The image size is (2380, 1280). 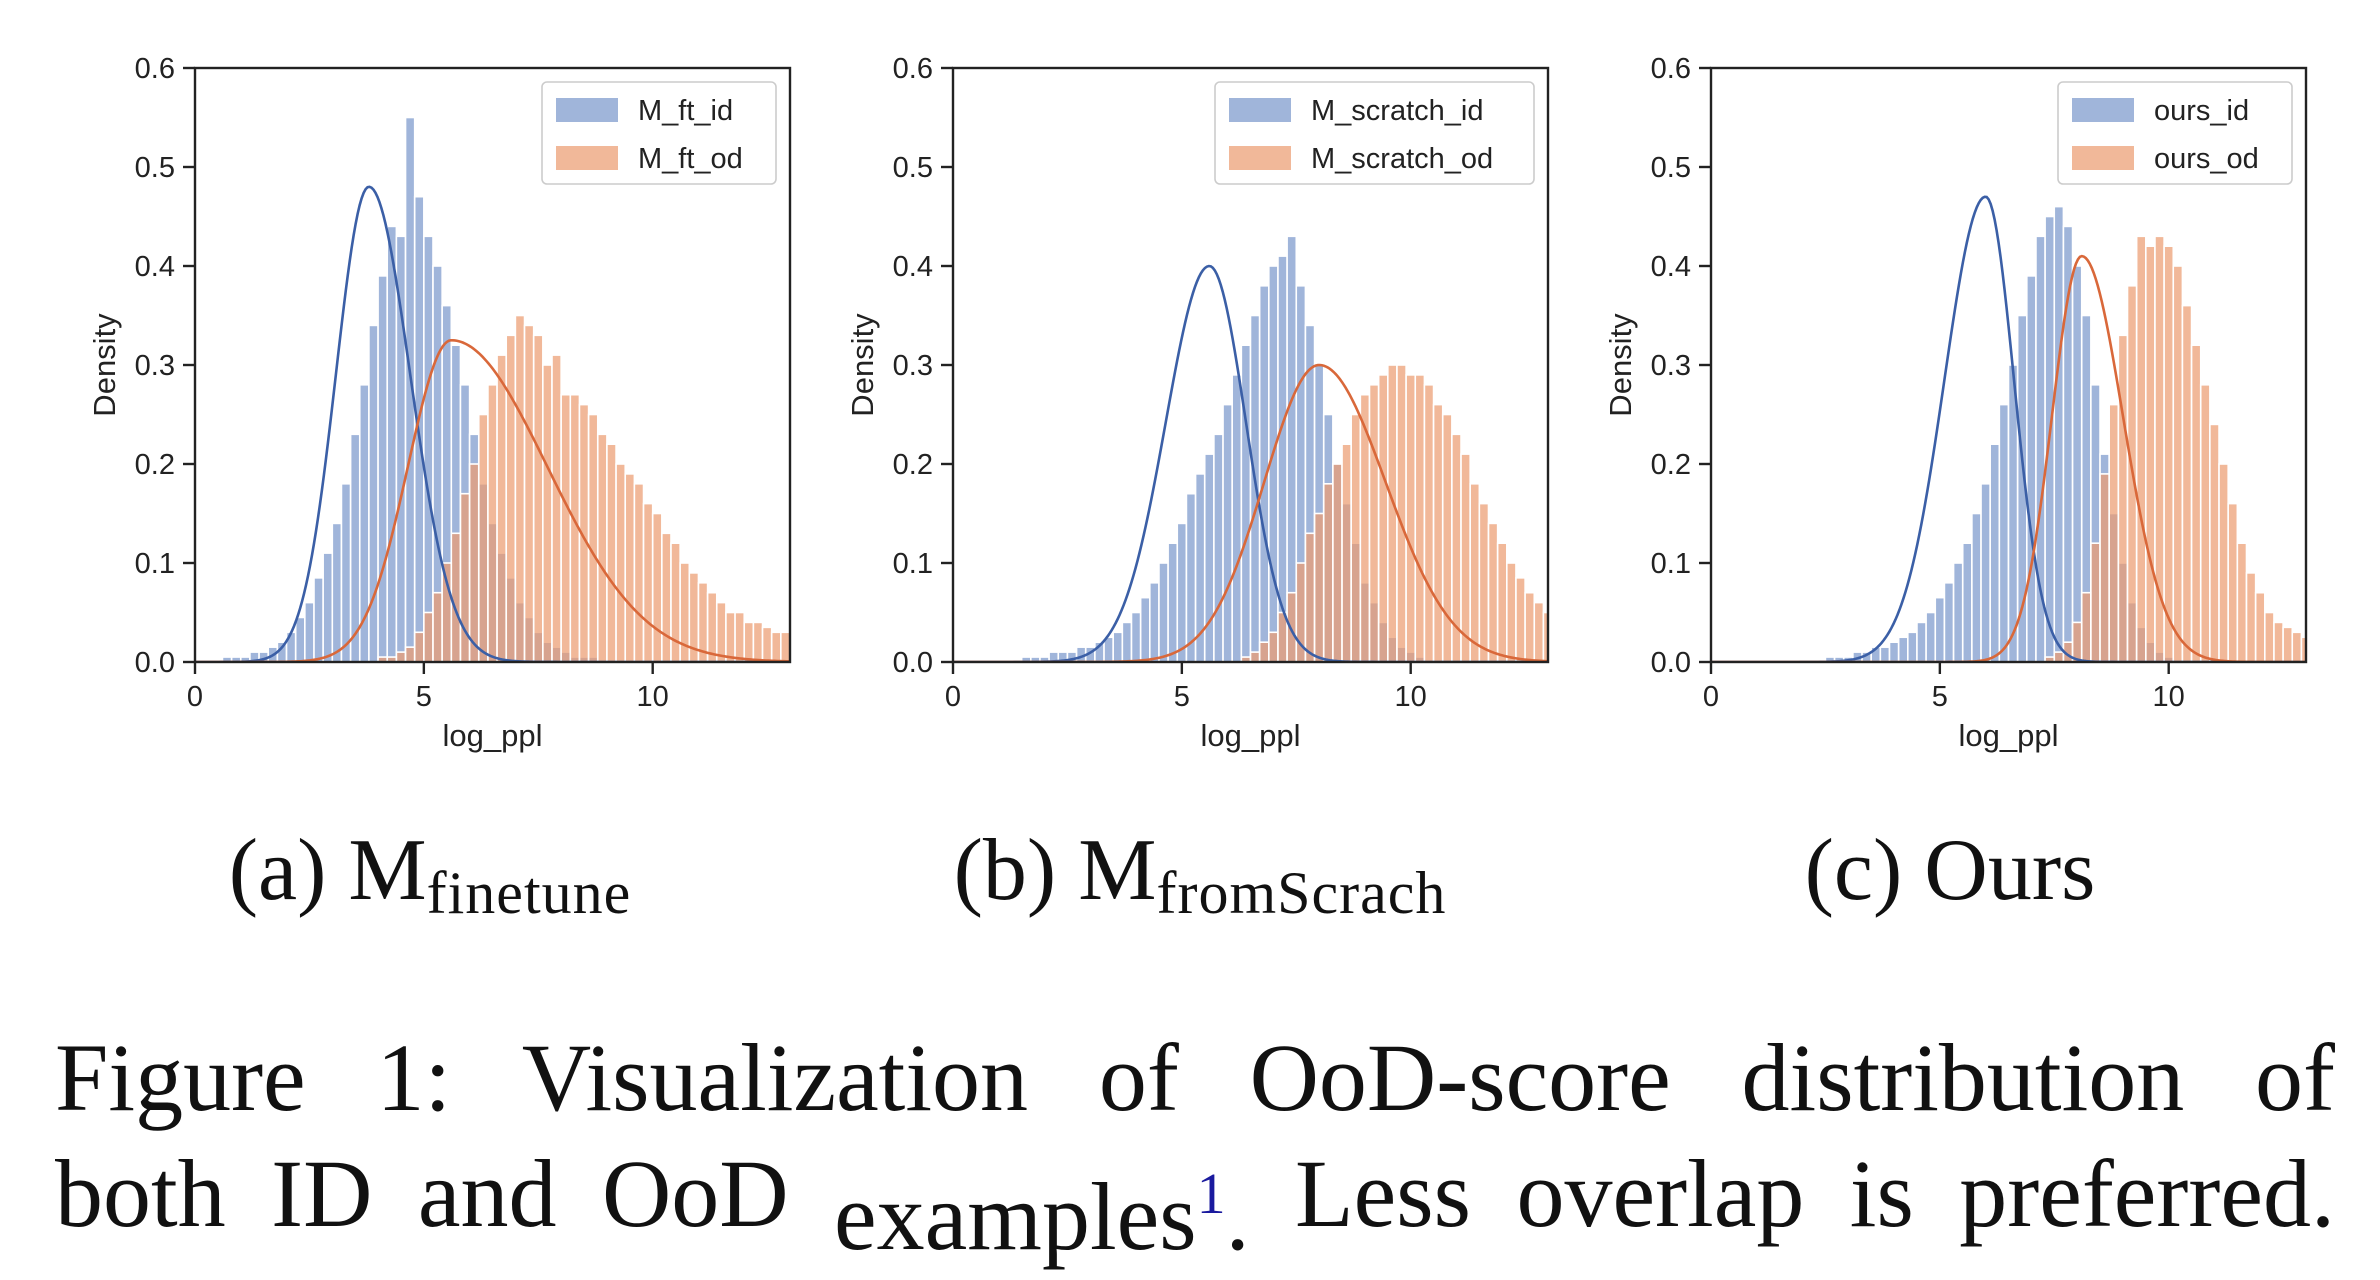 I want to click on caption-word: preferred., so click(x=2147, y=1193).